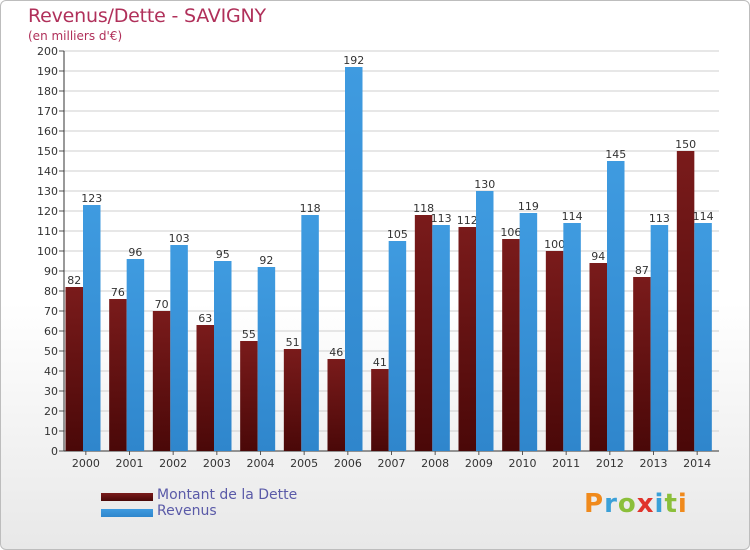  I want to click on x-tick-label: 2007, so click(392, 463).